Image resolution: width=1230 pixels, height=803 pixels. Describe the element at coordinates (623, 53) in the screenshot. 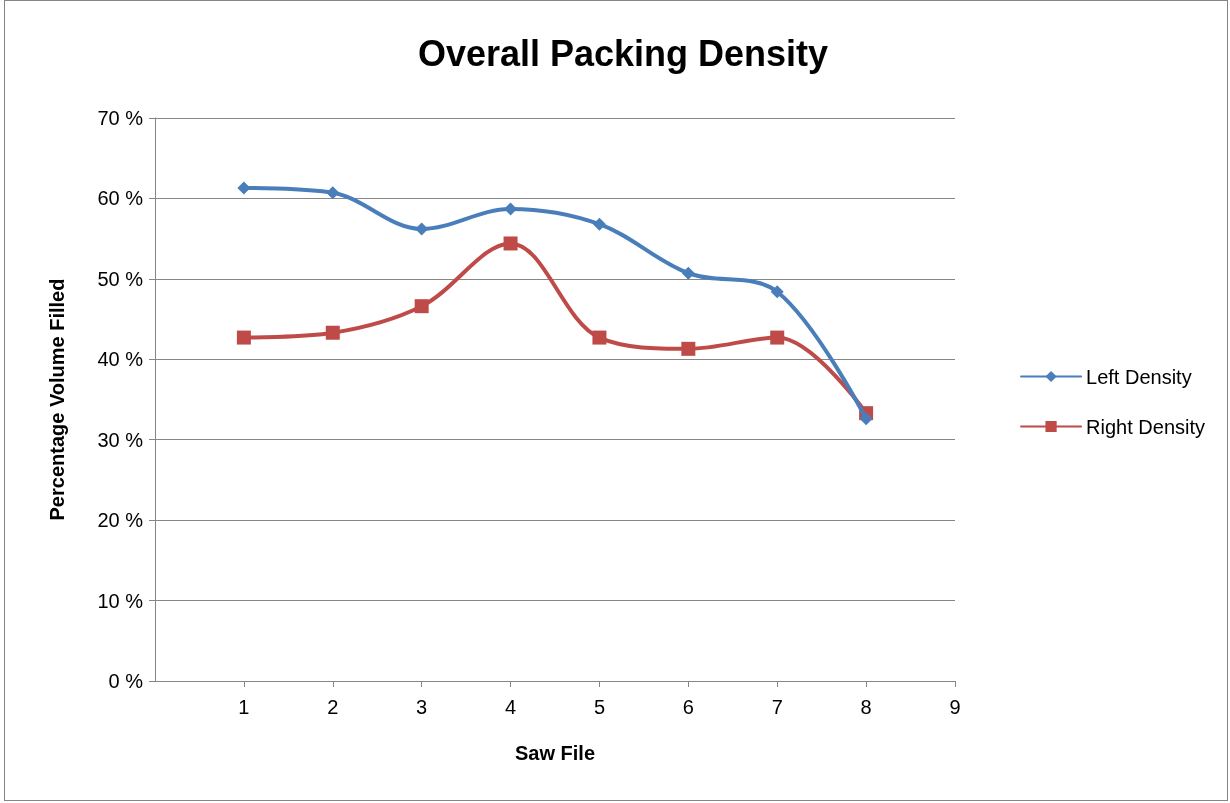

I see `chart-title: Overall Packing Density` at that location.